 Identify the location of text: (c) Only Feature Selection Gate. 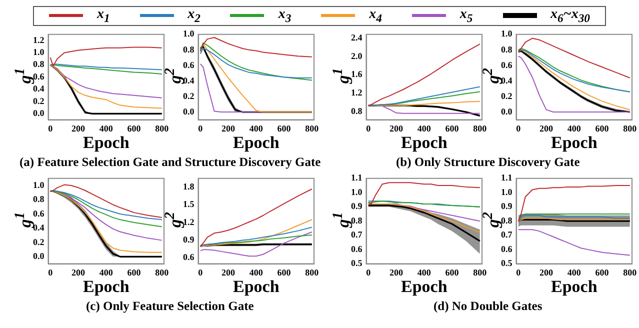
(170, 306).